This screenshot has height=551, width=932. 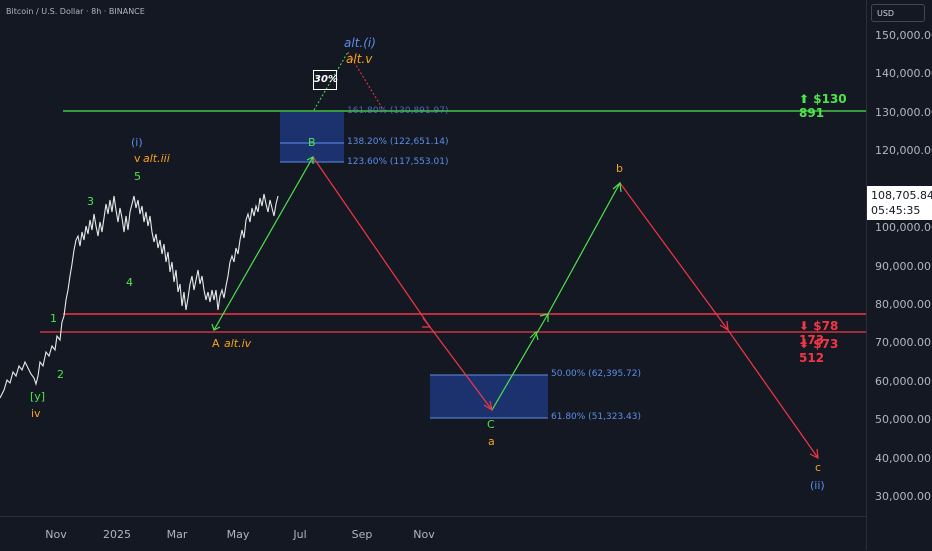 What do you see at coordinates (137, 176) in the screenshot?
I see `wave-label-5: 5` at bounding box center [137, 176].